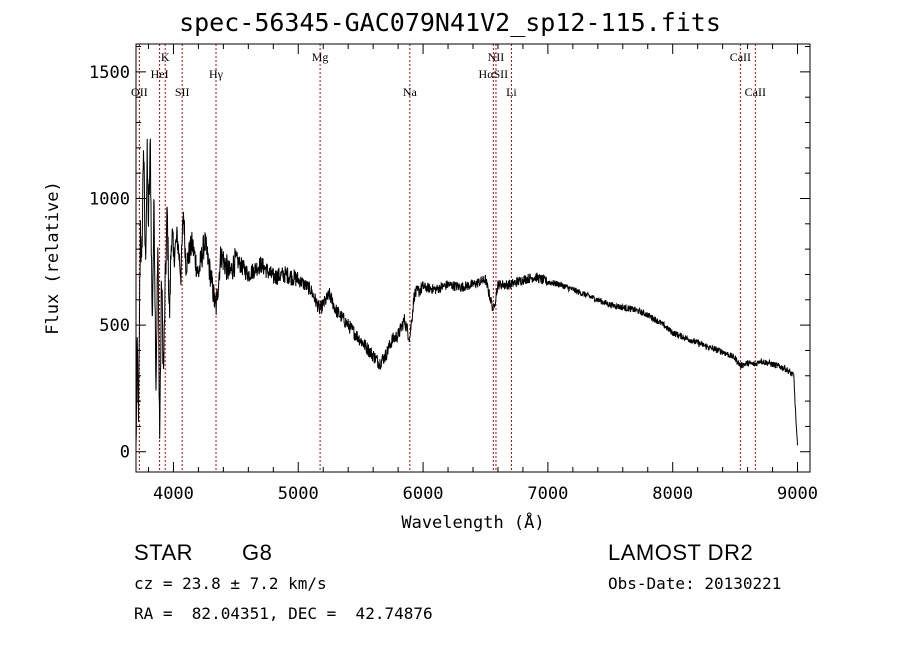 This screenshot has height=649, width=900. Describe the element at coordinates (109, 73) in the screenshot. I see `y-tick-label: 1500` at that location.